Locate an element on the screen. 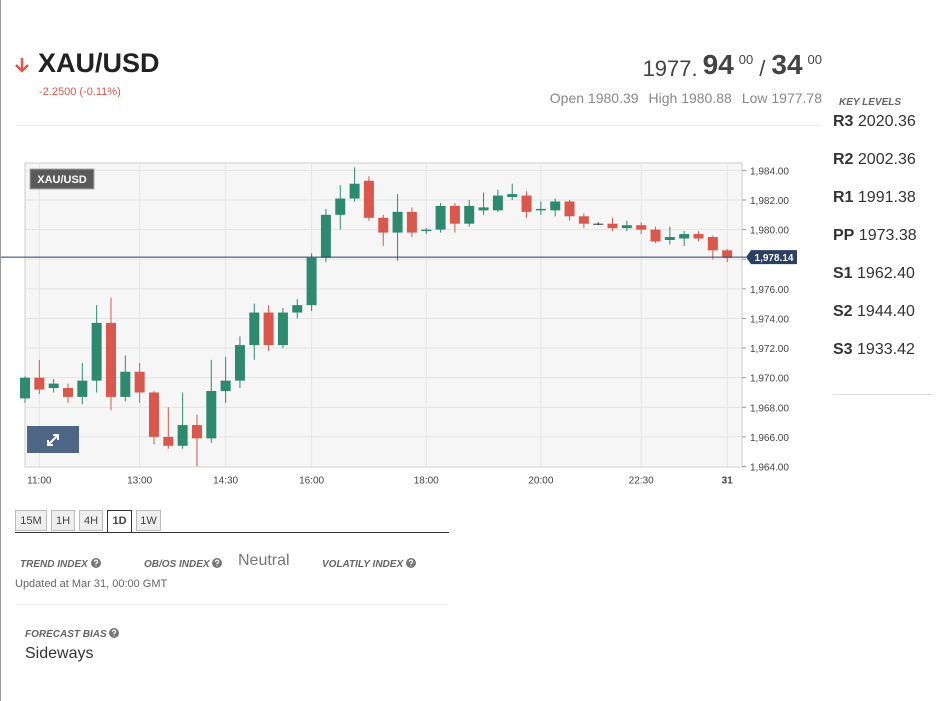  ask-main: 34 is located at coordinates (787, 64).